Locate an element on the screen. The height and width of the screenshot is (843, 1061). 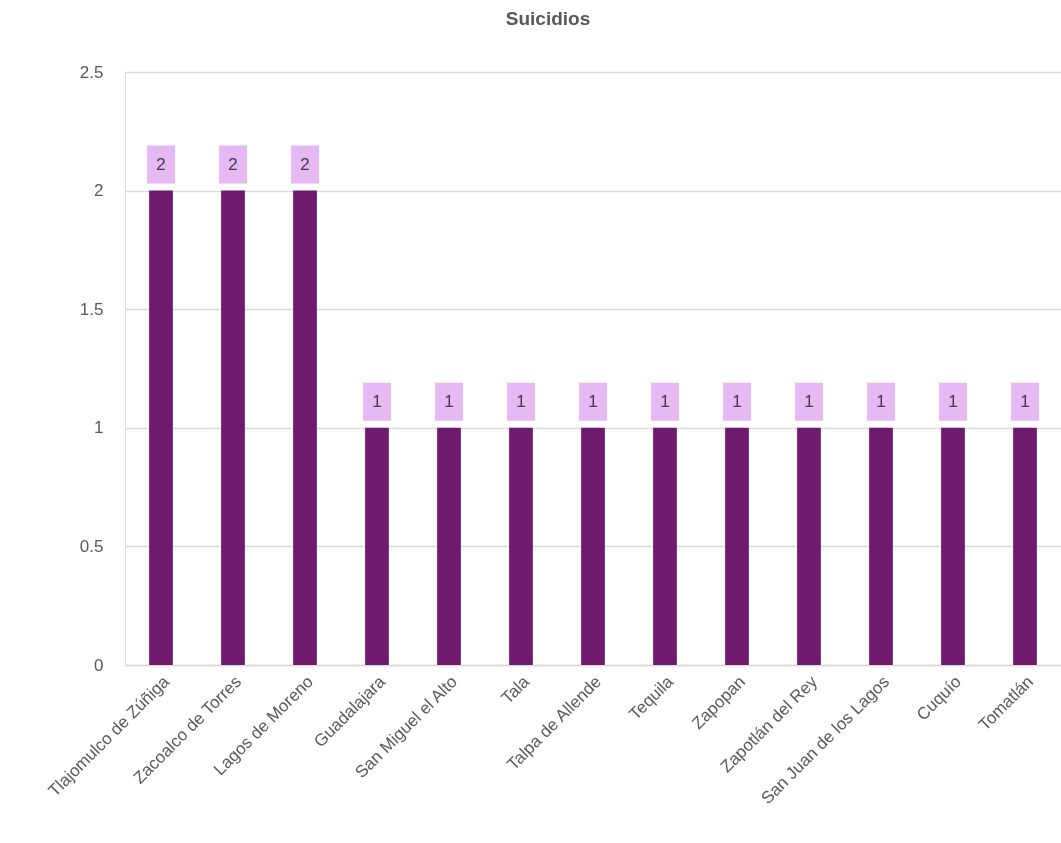
x-tick-label: Tala is located at coordinates (515, 689).